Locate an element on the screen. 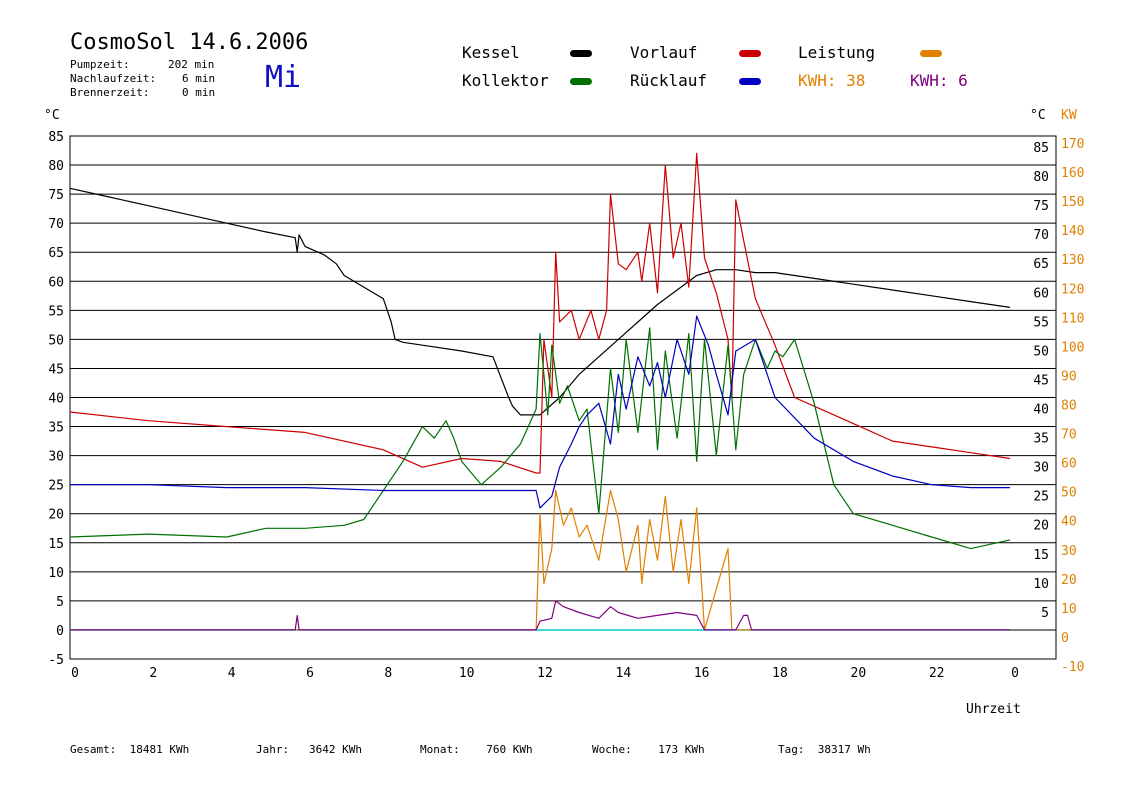  y2-tick-label: 30 is located at coordinates (1069, 551).